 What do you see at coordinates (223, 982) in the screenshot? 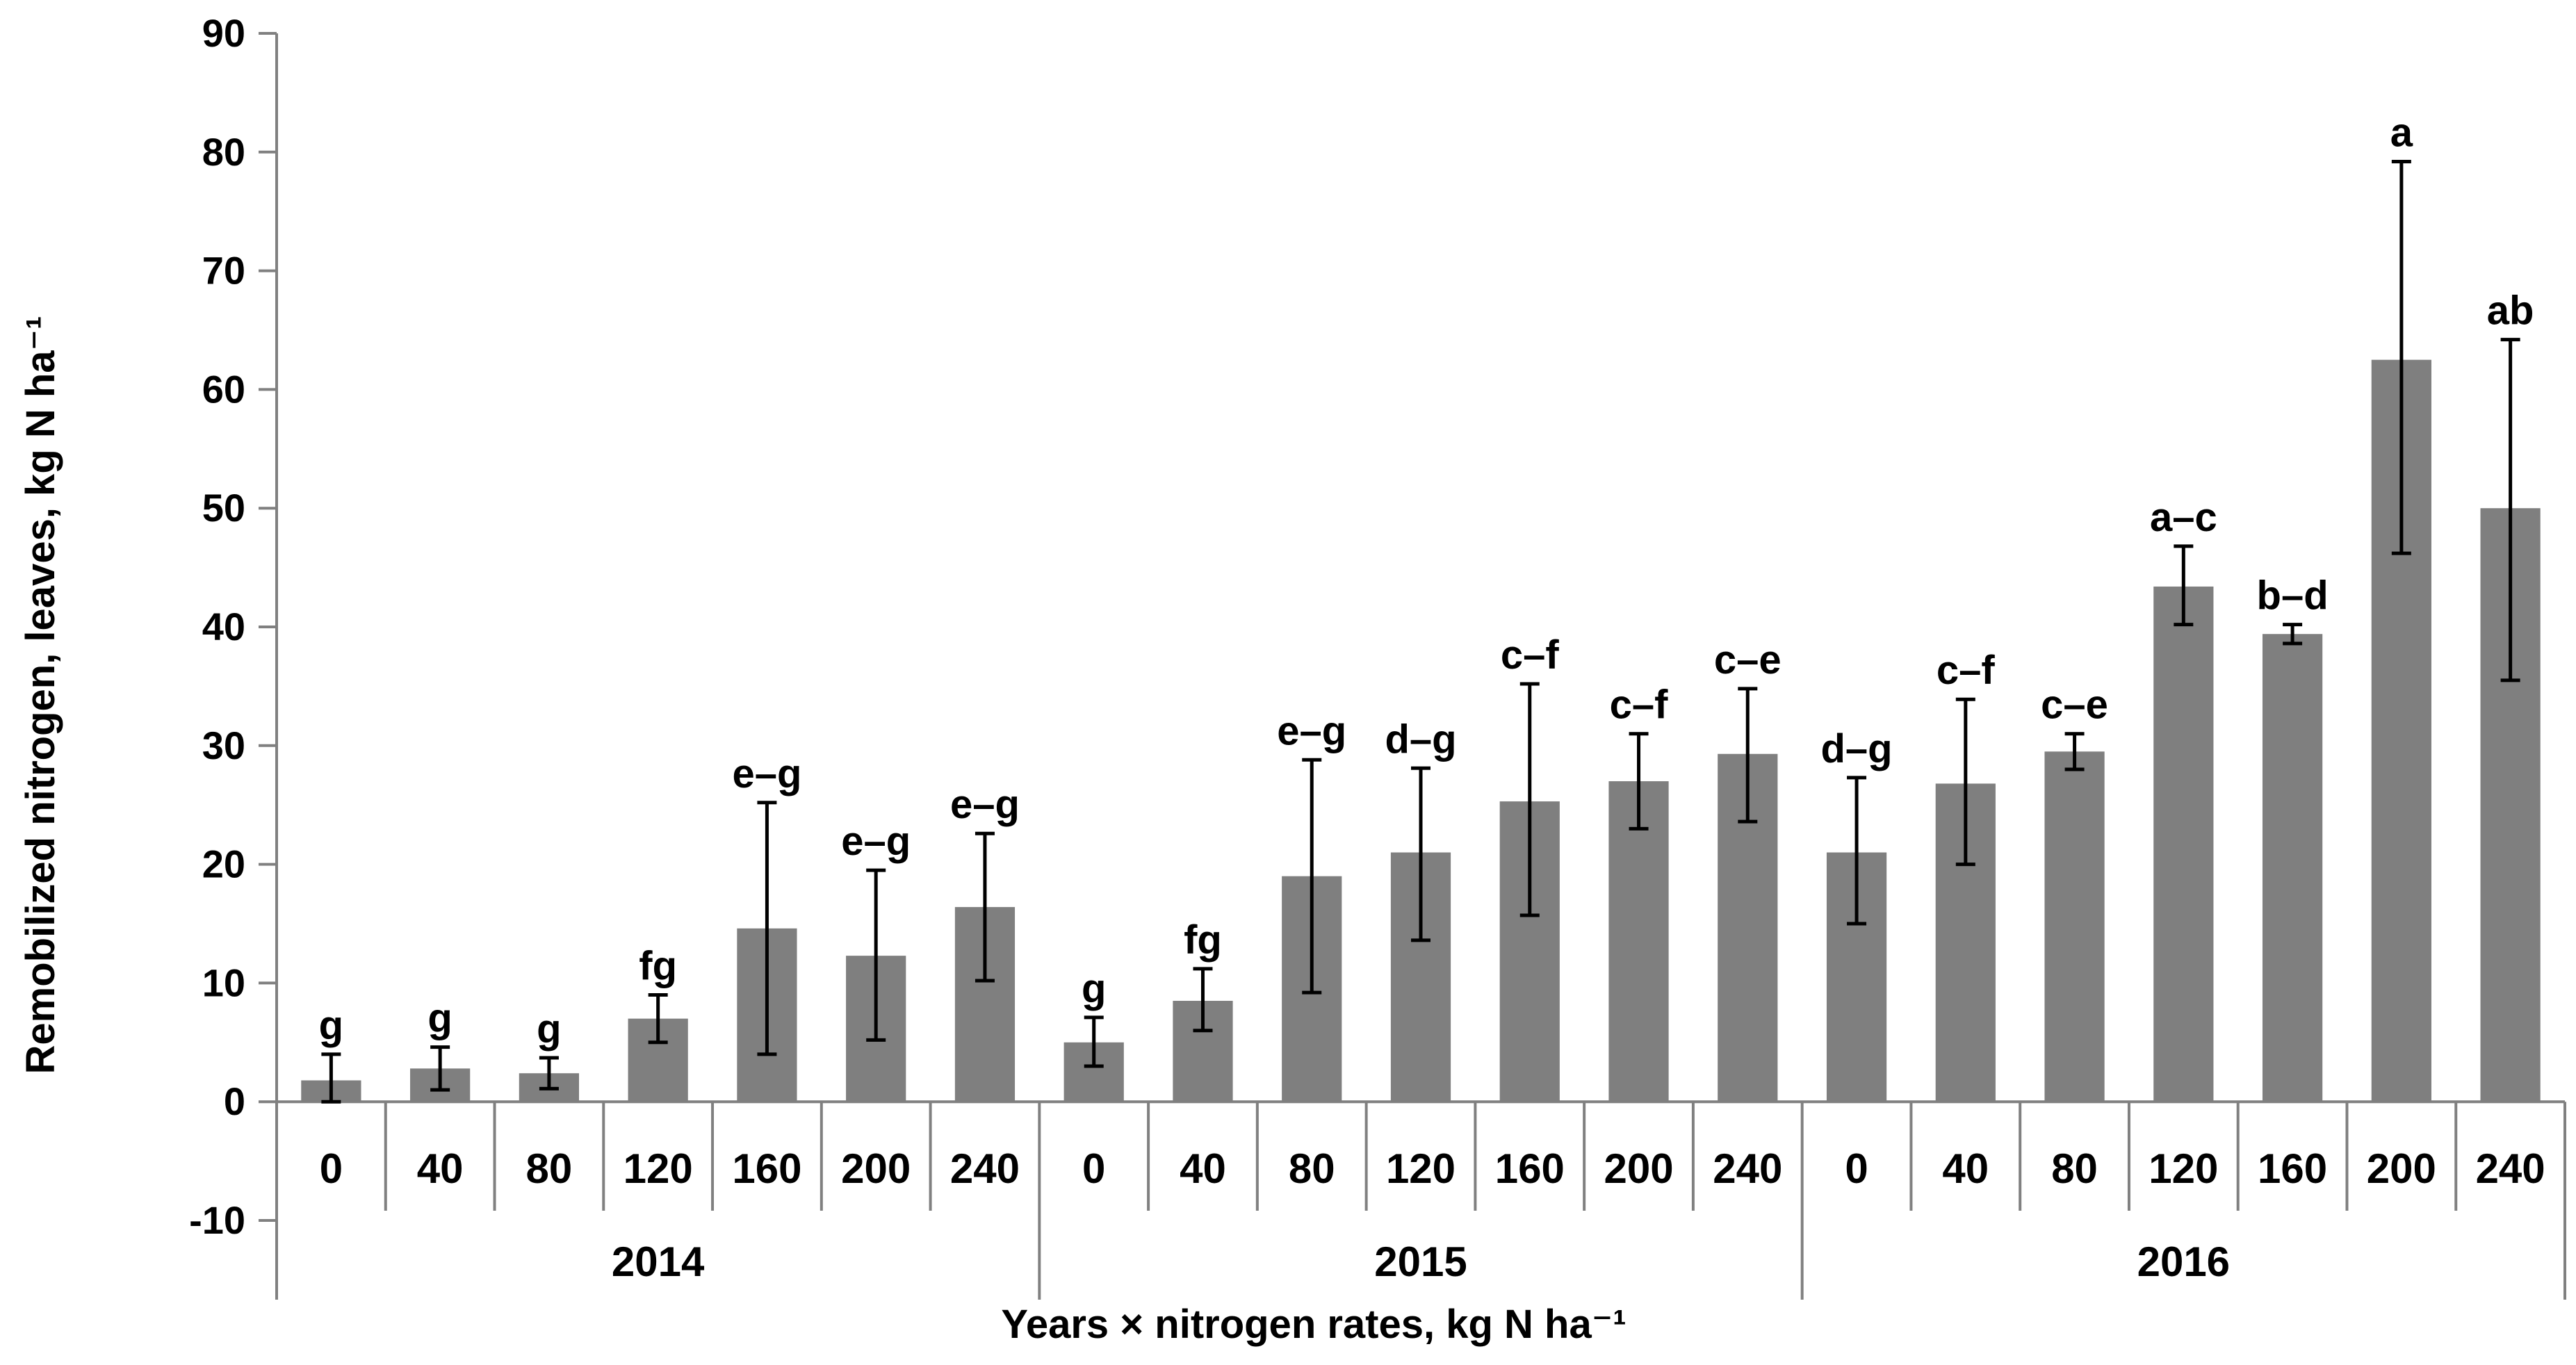
I see `y-tick-label: 10` at bounding box center [223, 982].